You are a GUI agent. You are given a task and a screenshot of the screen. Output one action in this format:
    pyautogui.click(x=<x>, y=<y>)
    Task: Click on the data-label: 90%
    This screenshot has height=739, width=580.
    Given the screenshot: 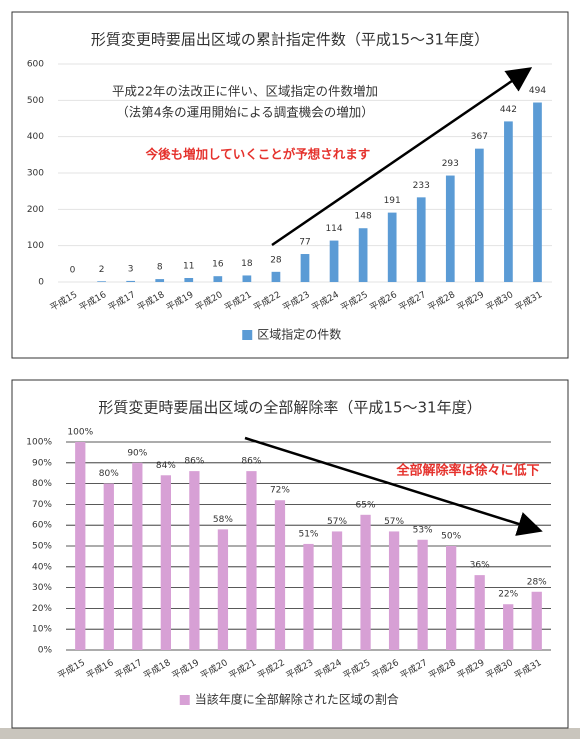 What is the action you would take?
    pyautogui.click(x=137, y=453)
    